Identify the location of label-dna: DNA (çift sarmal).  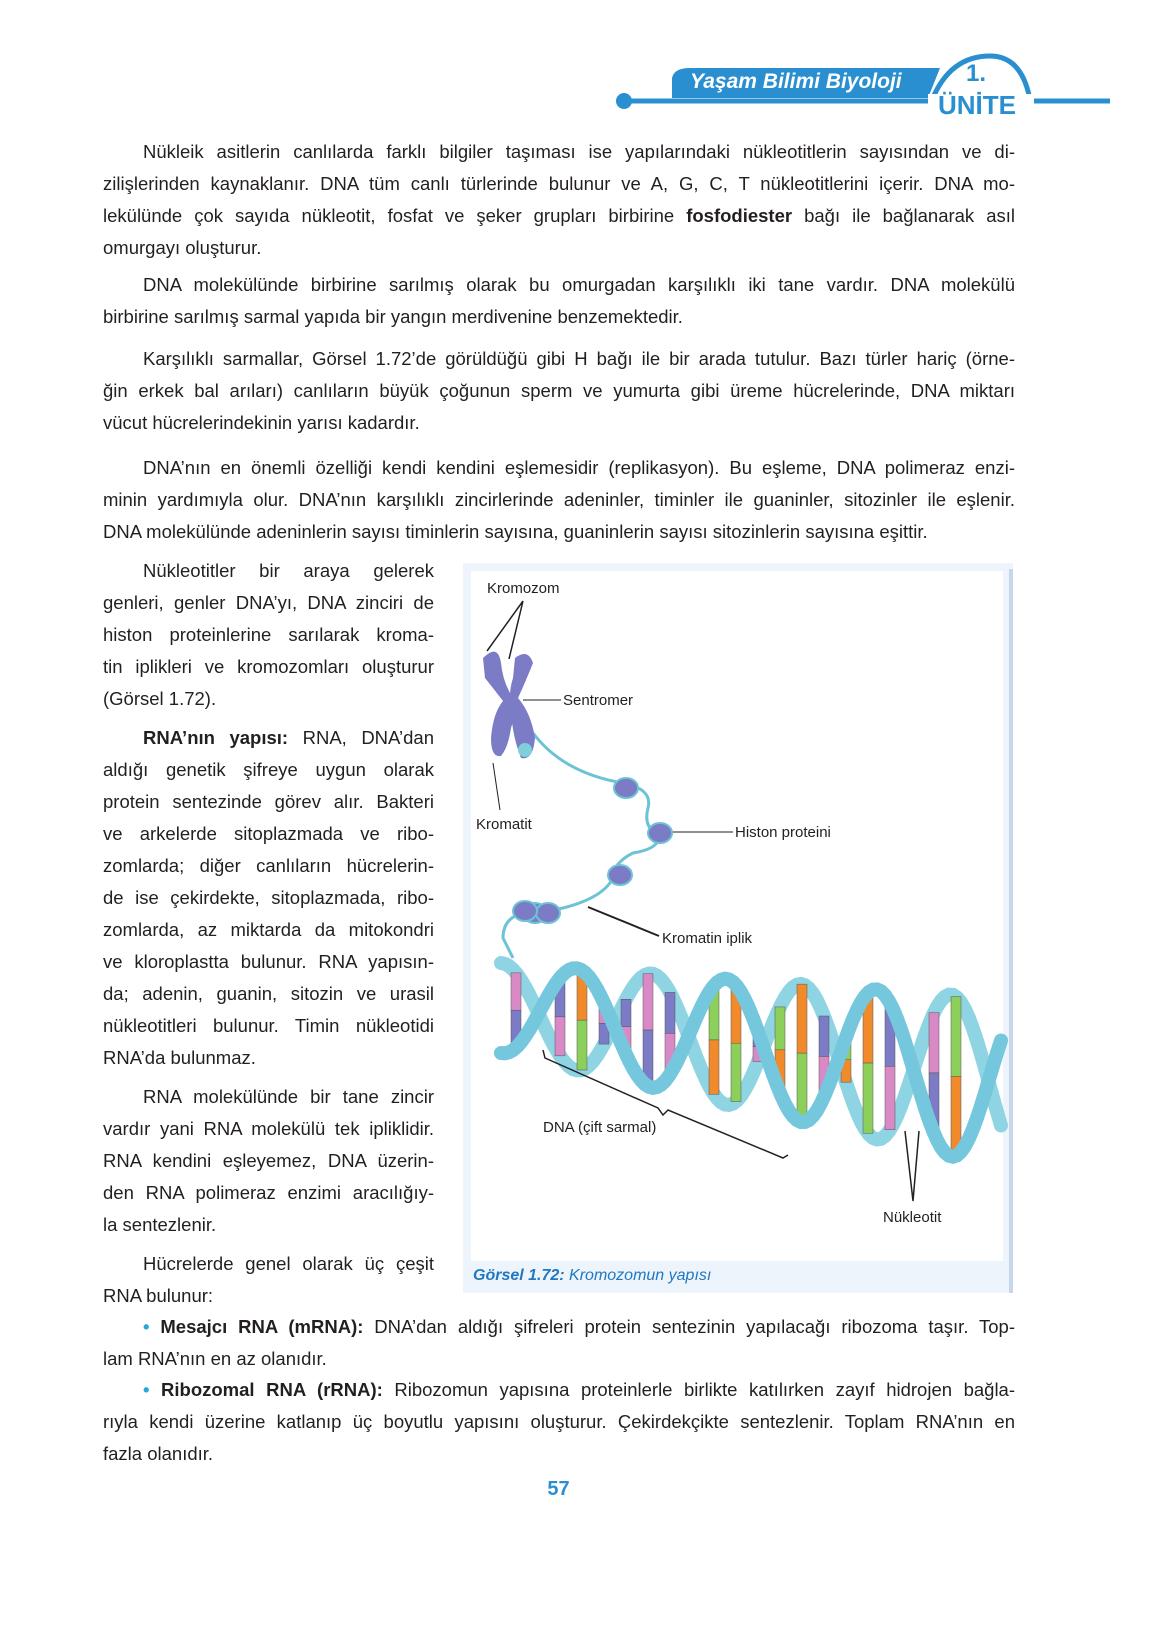
(600, 1127).